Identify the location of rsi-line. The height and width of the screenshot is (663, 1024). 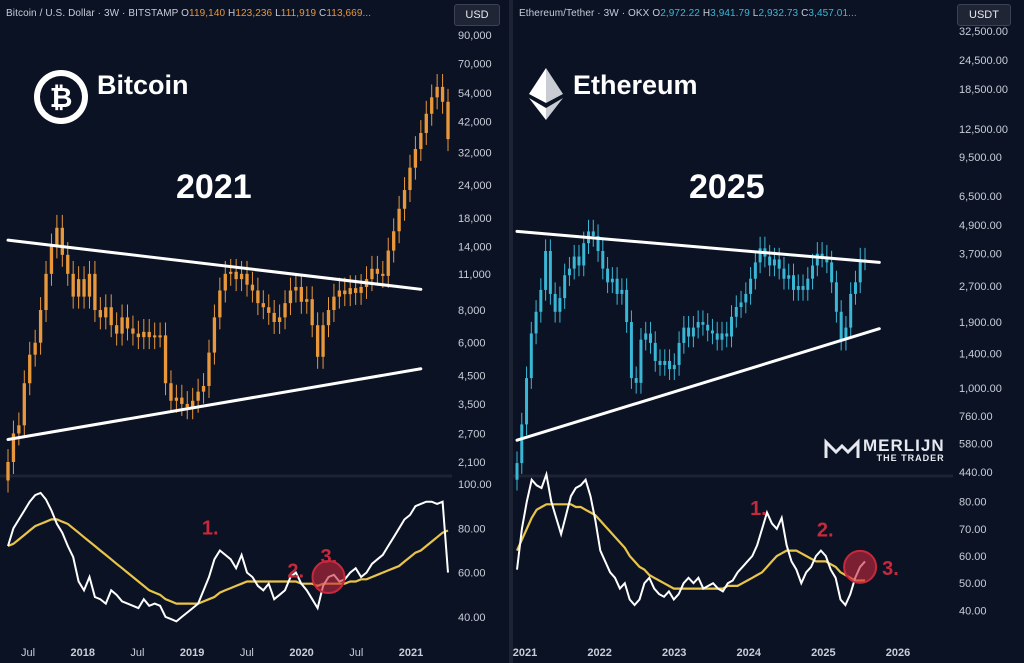
(691, 538).